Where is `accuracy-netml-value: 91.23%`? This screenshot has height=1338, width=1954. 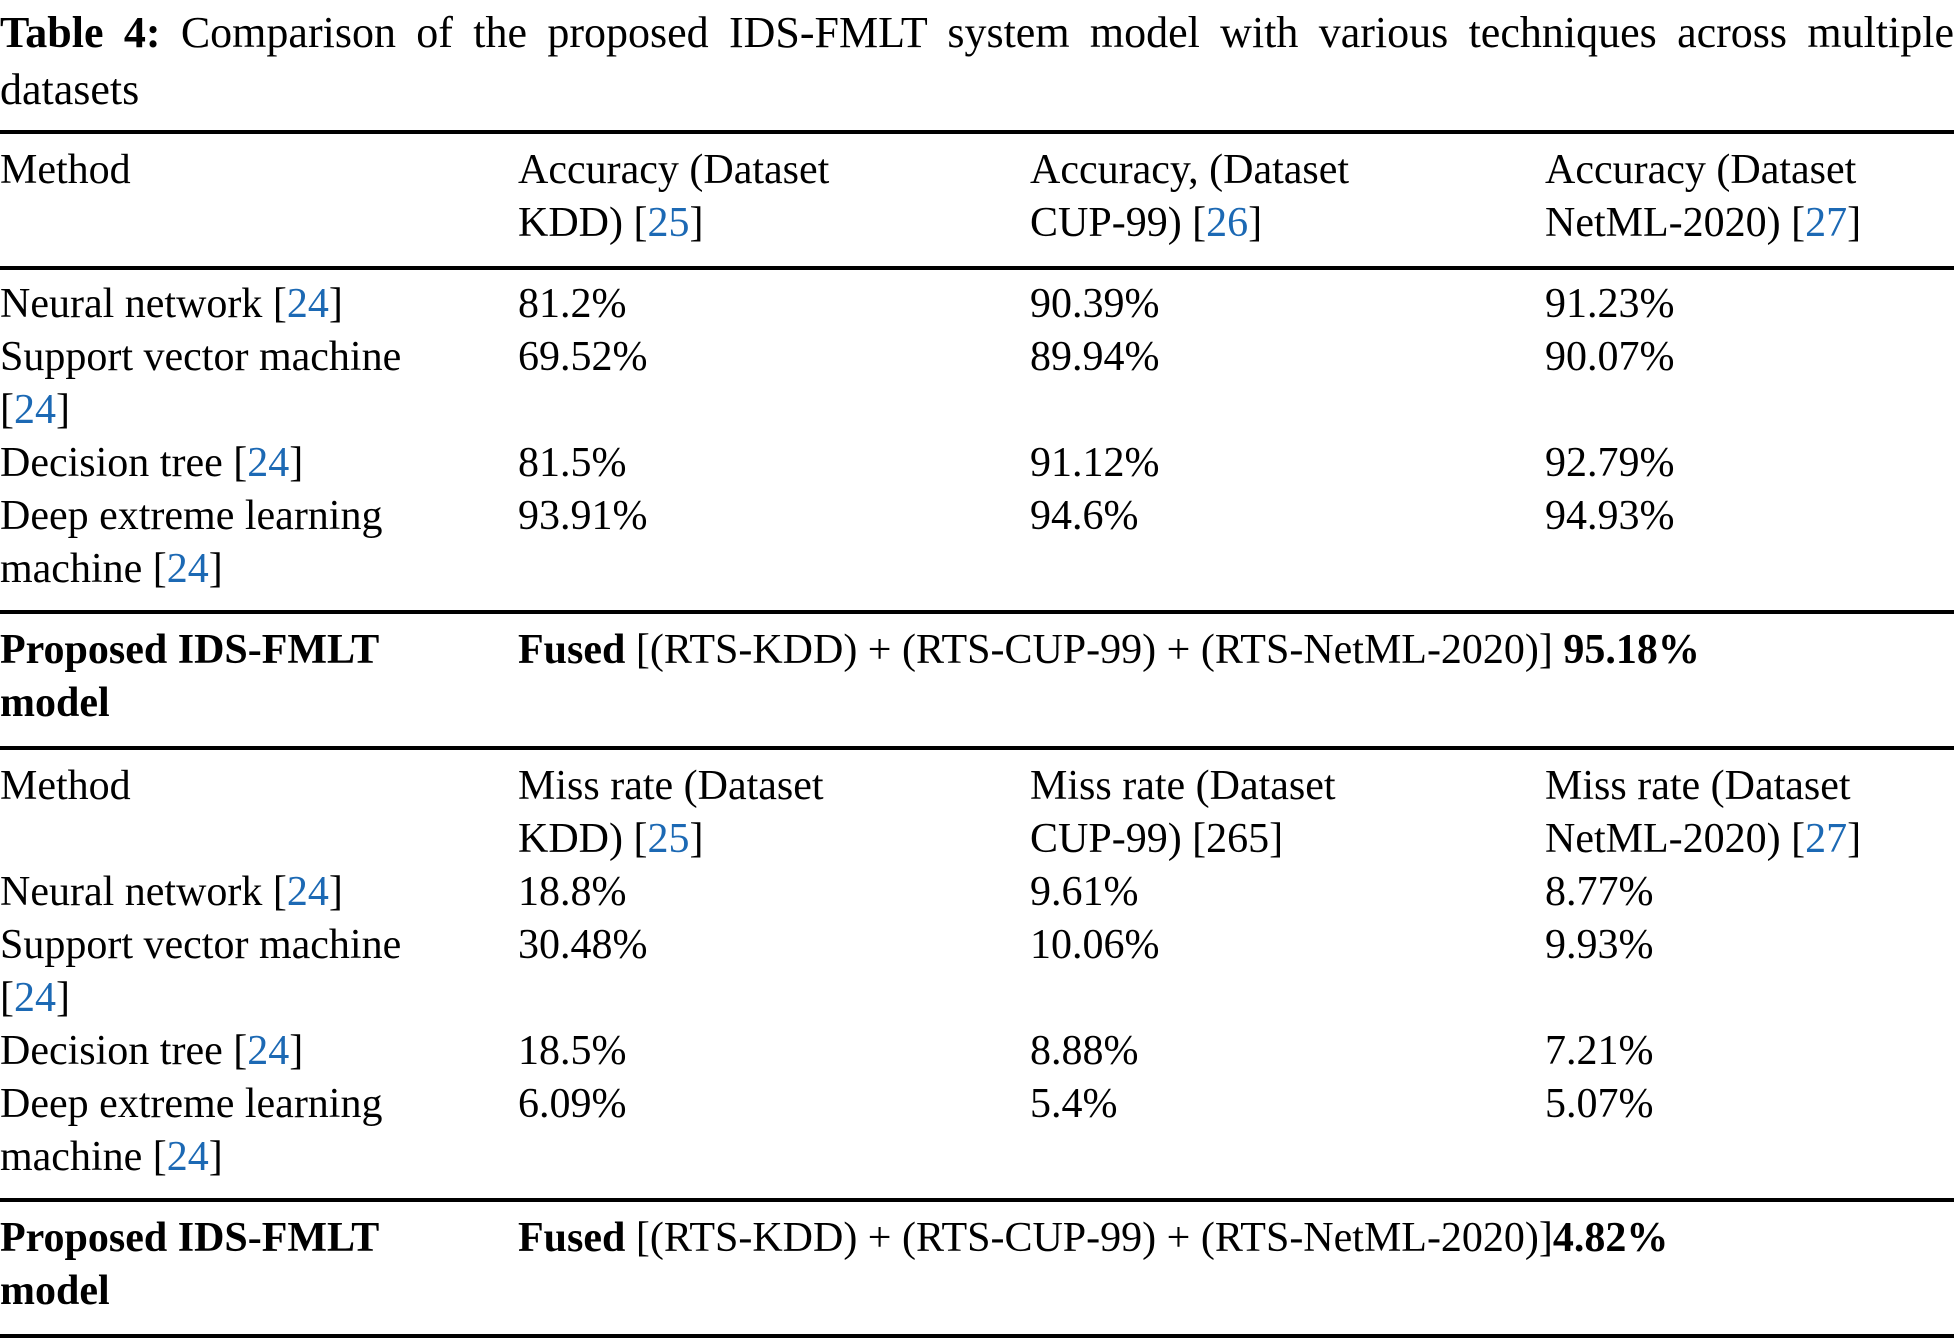
accuracy-netml-value: 91.23% is located at coordinates (1610, 304).